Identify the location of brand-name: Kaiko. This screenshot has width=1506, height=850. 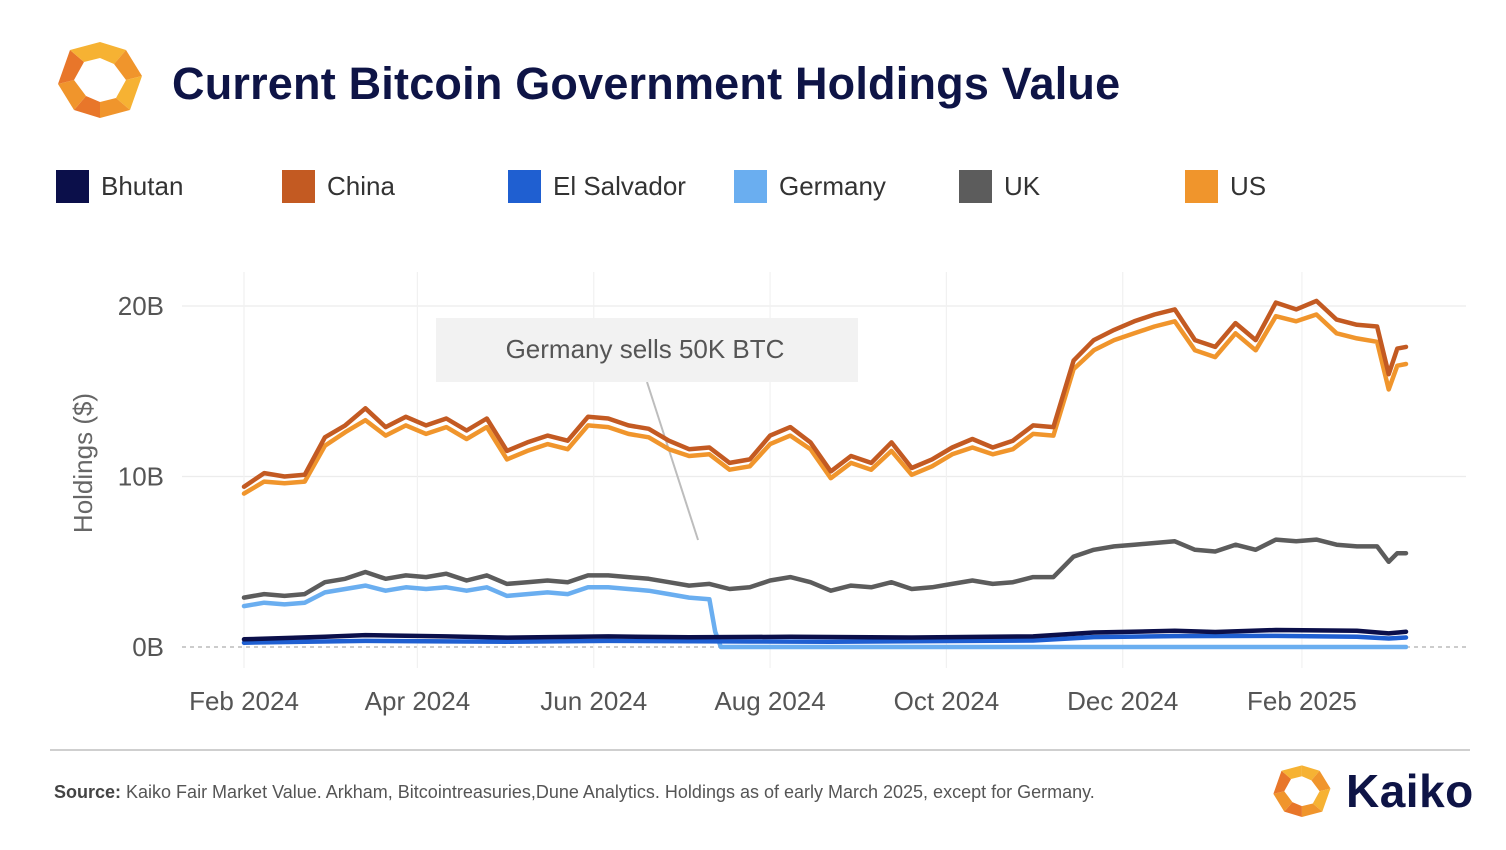
(1410, 791).